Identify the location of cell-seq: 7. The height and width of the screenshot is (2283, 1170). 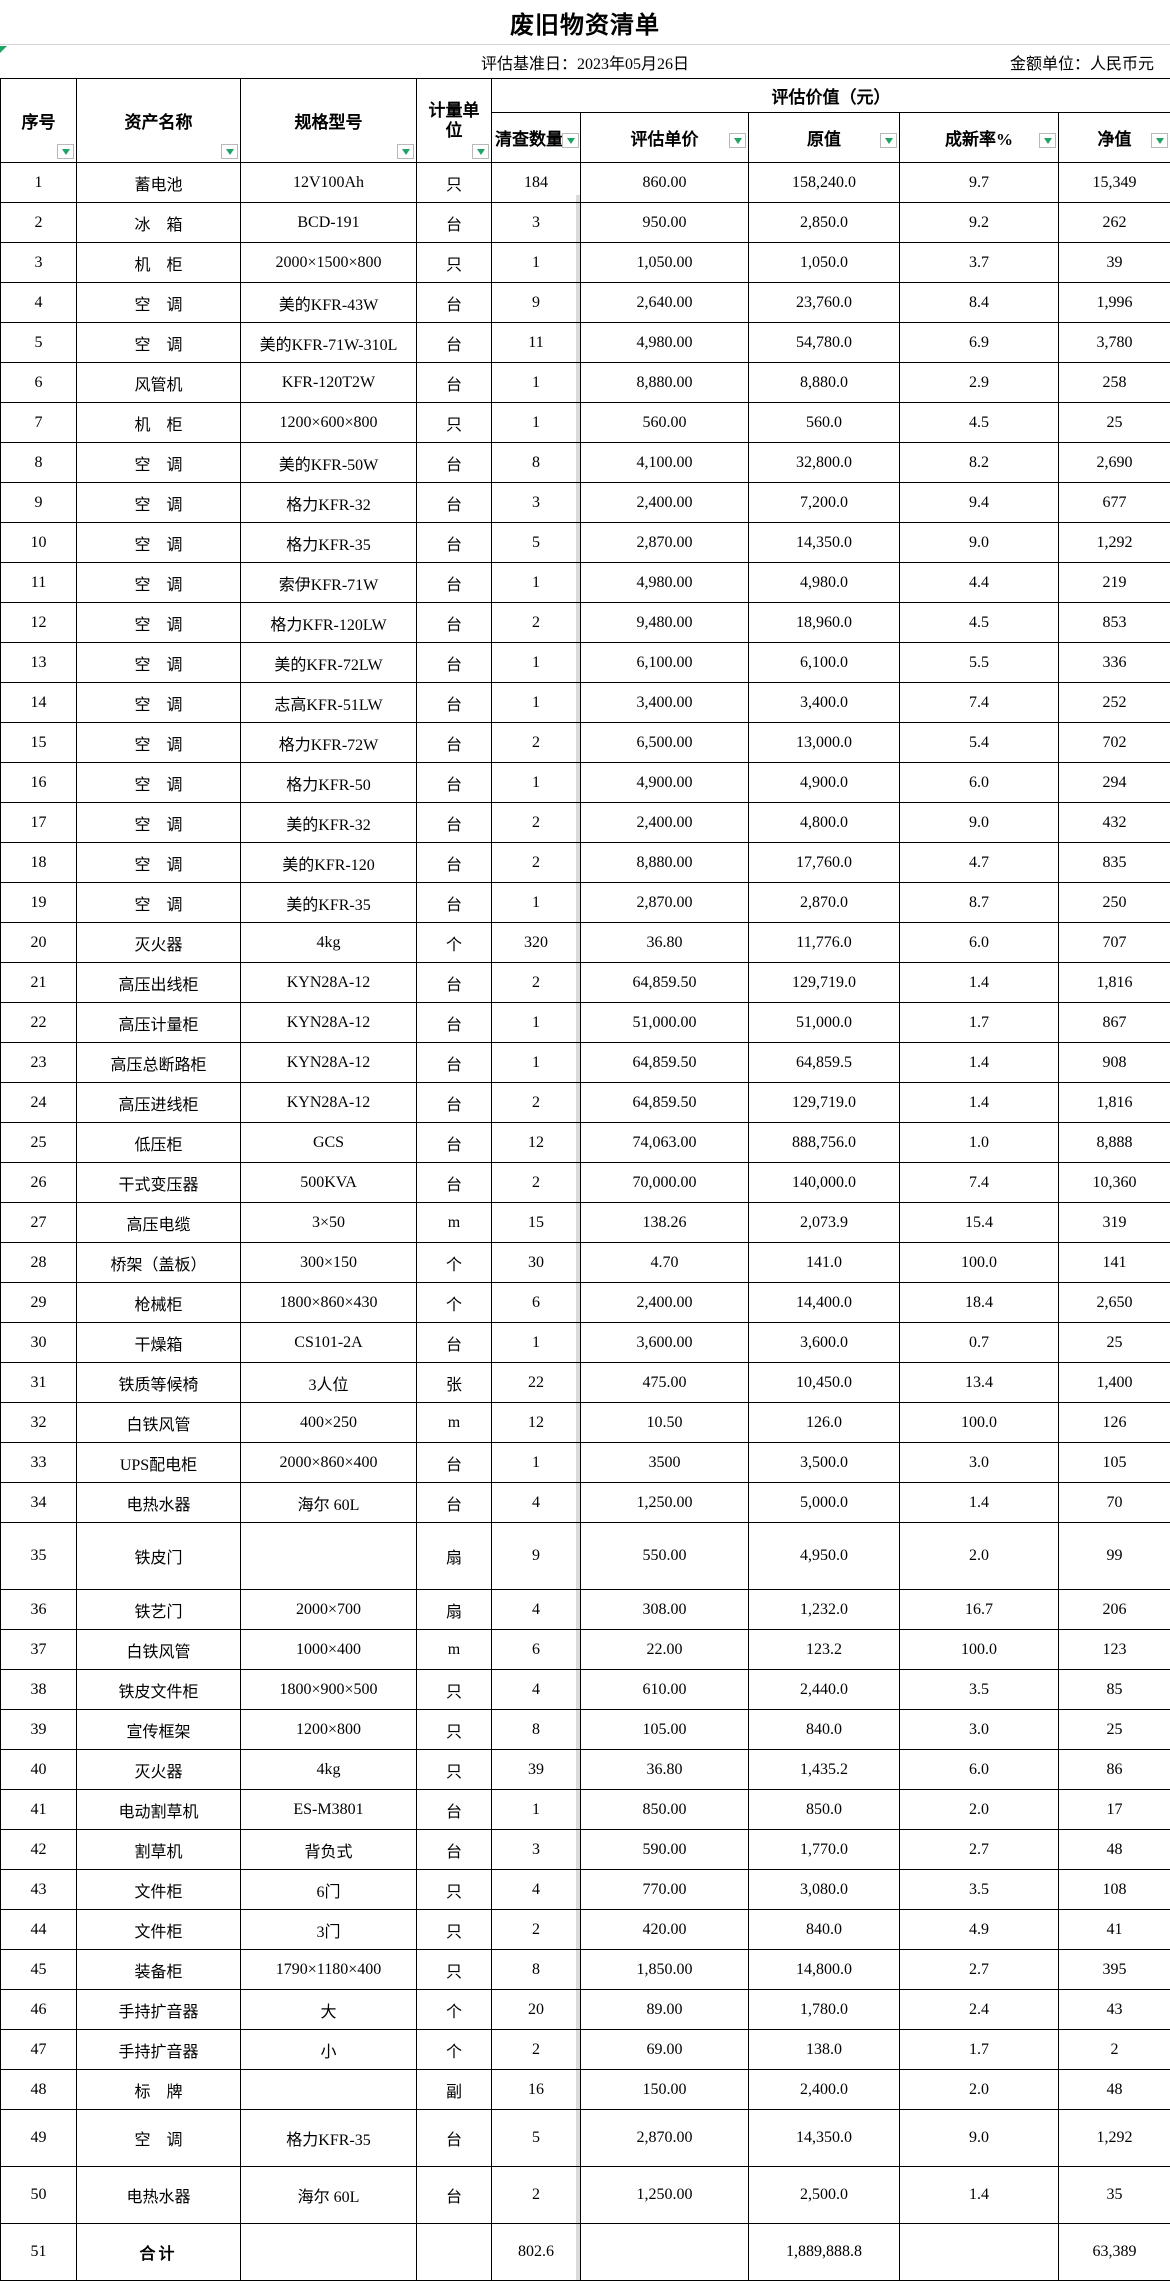
(38, 422).